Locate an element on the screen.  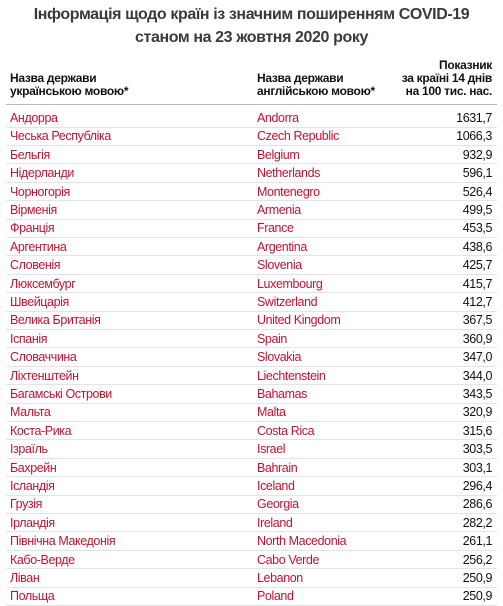
country-ua: Кабо-Верде is located at coordinates (42, 559).